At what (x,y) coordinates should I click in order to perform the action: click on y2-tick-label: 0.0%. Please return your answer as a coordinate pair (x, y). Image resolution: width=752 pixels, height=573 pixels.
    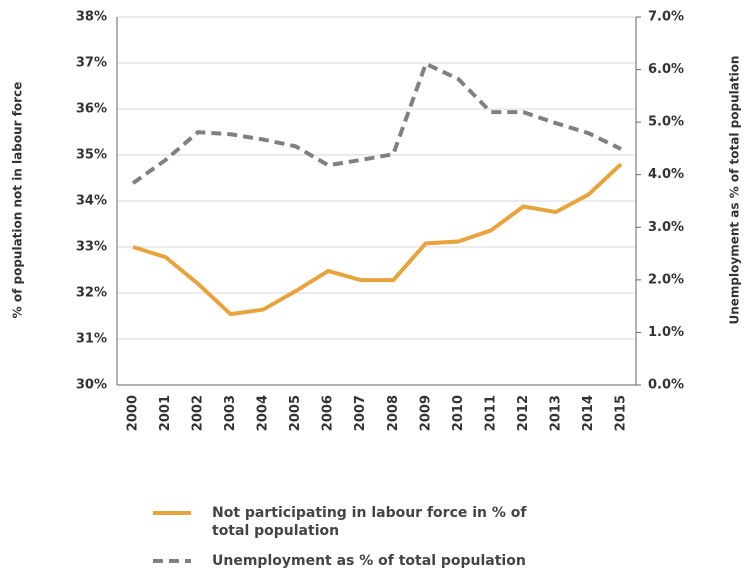
    Looking at the image, I should click on (666, 385).